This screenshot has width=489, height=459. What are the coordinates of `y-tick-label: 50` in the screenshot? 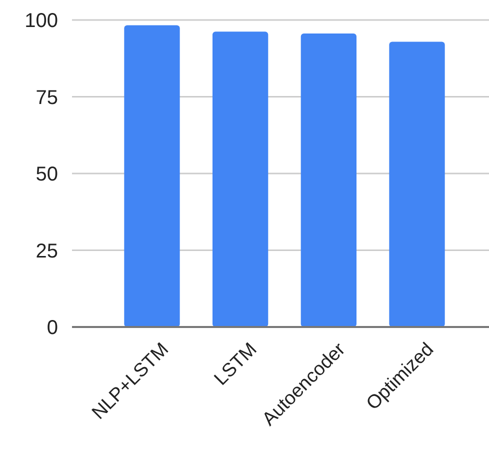 It's located at (47, 175).